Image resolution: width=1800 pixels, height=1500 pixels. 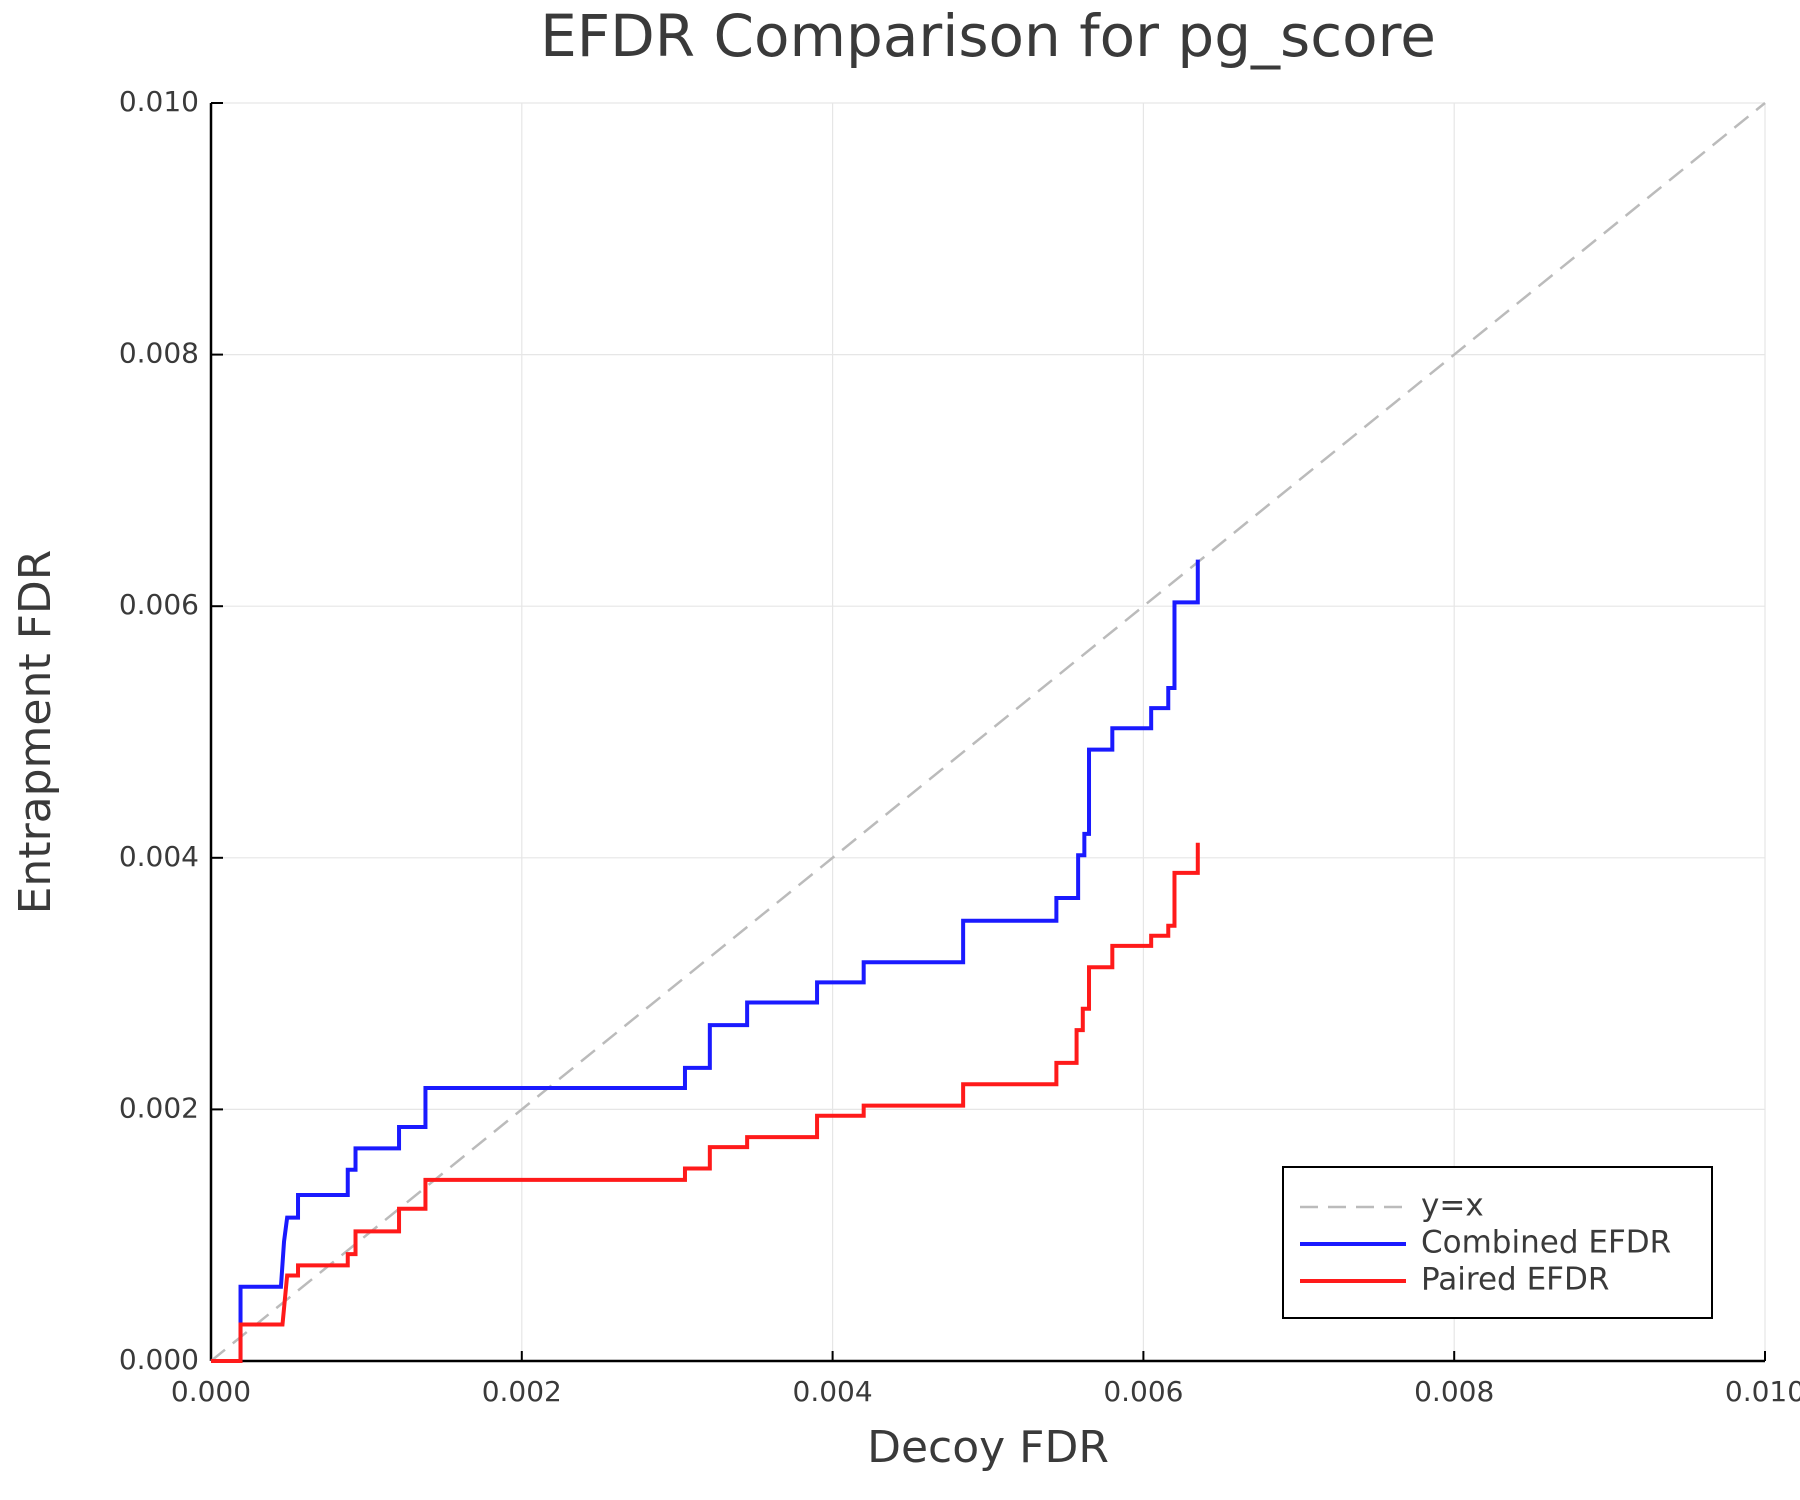 I want to click on legend-box, so click(x=1497, y=1242).